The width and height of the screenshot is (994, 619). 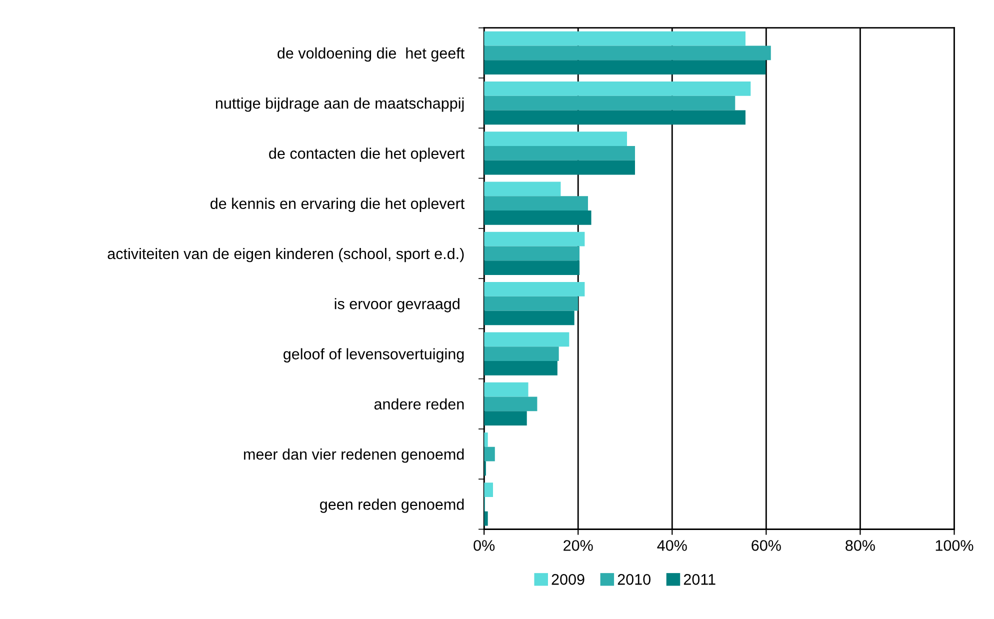 What do you see at coordinates (367, 155) in the screenshot?
I see `y-tick-label: de contacten die het oplevert` at bounding box center [367, 155].